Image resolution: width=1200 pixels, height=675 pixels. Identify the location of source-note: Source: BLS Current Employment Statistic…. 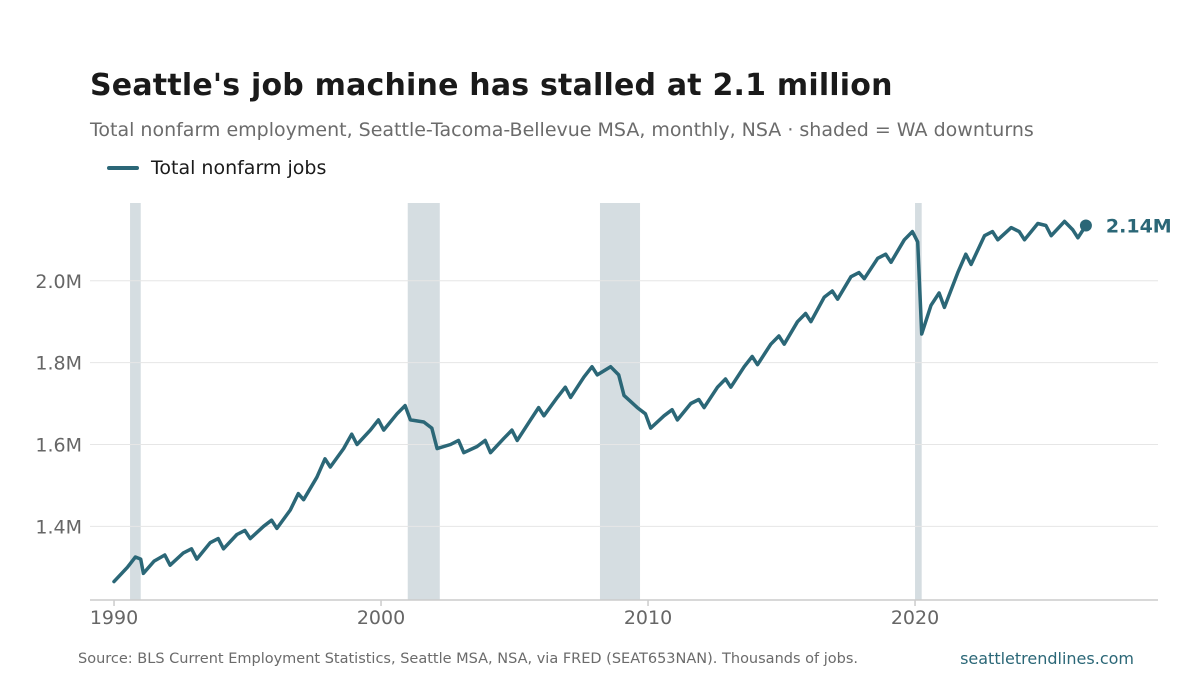
(468, 659).